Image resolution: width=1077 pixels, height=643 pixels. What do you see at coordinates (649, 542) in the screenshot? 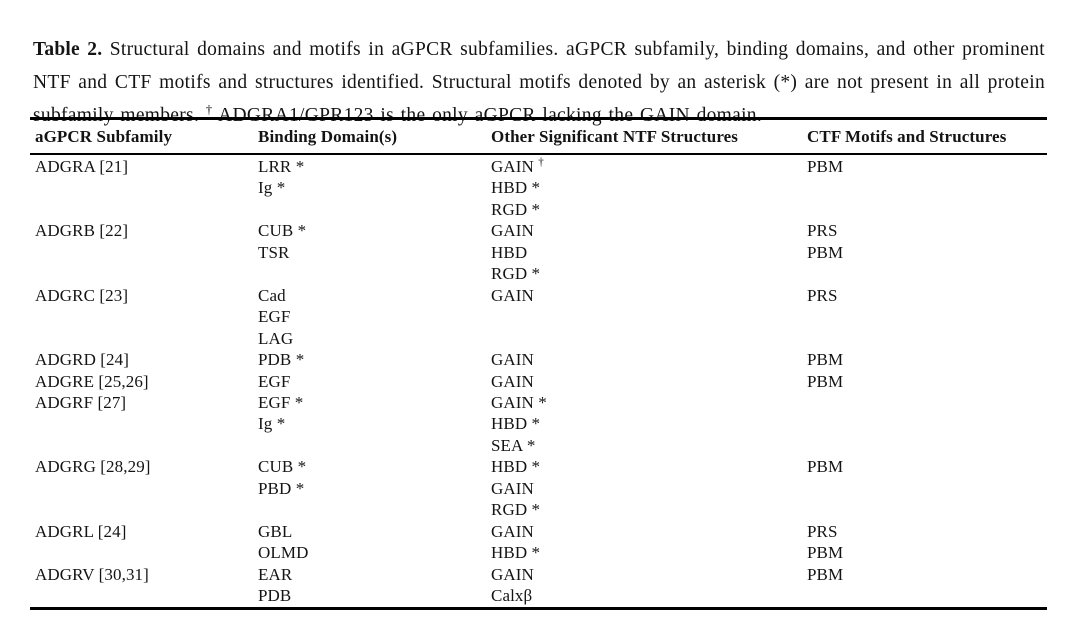
I see `cell-ntf: GAIN HBD *` at bounding box center [649, 542].